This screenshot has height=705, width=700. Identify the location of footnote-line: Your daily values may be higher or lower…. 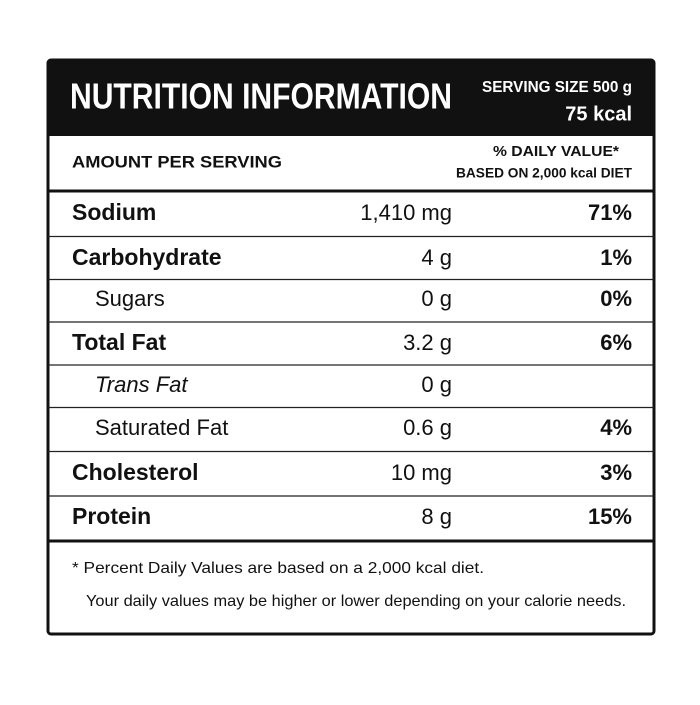
(356, 601).